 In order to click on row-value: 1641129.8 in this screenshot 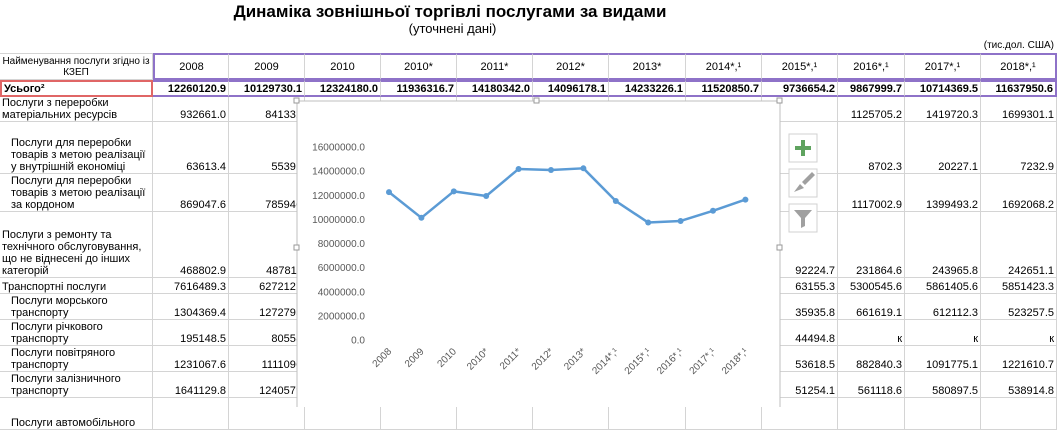, I will do `click(191, 385)`.